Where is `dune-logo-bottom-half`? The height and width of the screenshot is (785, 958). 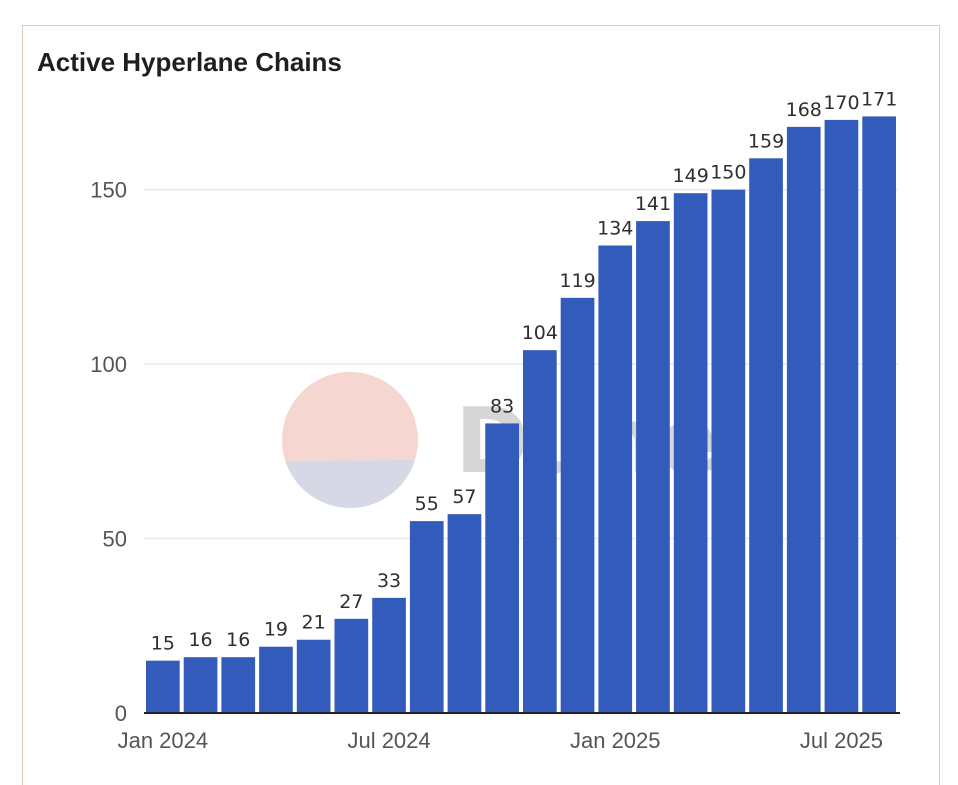 dune-logo-bottom-half is located at coordinates (350, 483).